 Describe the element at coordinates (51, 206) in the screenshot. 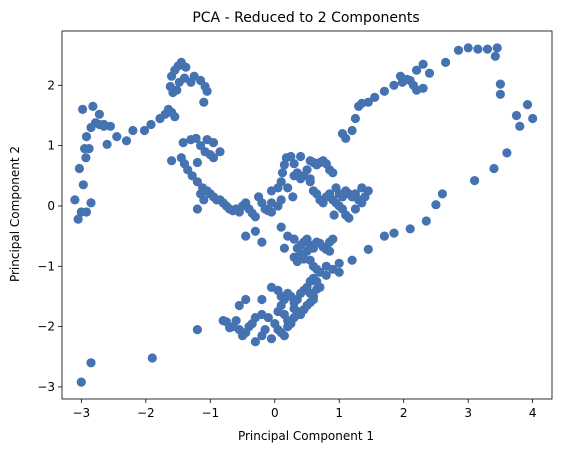

I see `y-tick-label: 0` at that location.